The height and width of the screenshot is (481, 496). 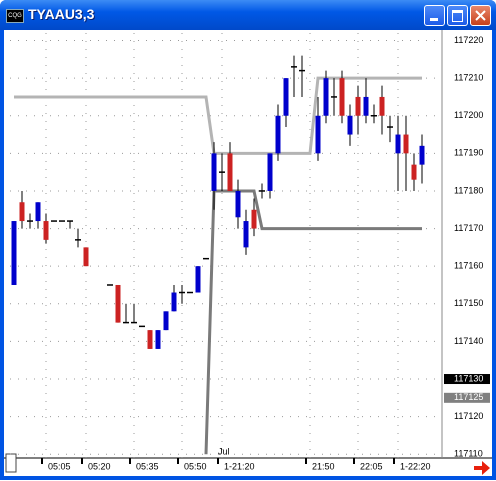 I want to click on y-tick-label: 117180, so click(x=468, y=190).